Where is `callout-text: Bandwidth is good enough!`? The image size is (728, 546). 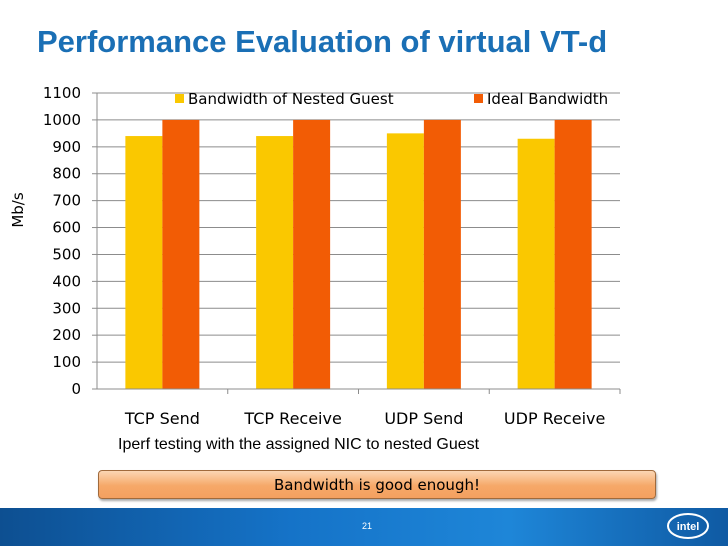
callout-text: Bandwidth is good enough! is located at coordinates (376, 484).